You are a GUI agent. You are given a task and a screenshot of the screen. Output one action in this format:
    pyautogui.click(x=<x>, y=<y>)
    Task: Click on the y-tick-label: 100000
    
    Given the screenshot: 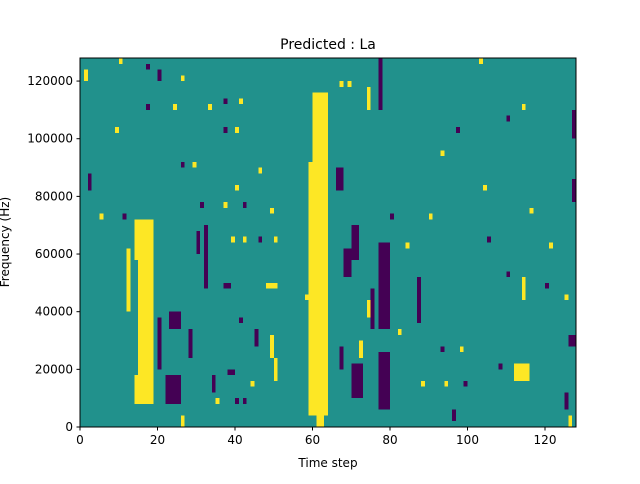 What is the action you would take?
    pyautogui.click(x=50, y=139)
    